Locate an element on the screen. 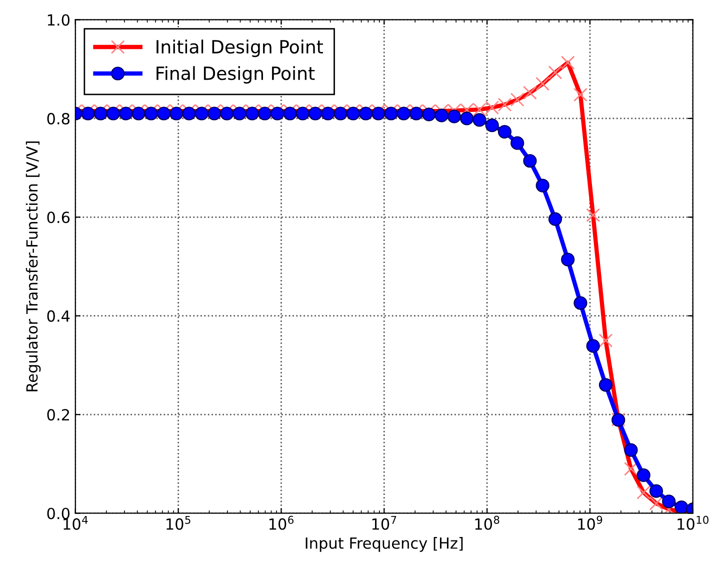 This screenshot has width=718, height=564. legend-label: Initial Design Point is located at coordinates (239, 49).